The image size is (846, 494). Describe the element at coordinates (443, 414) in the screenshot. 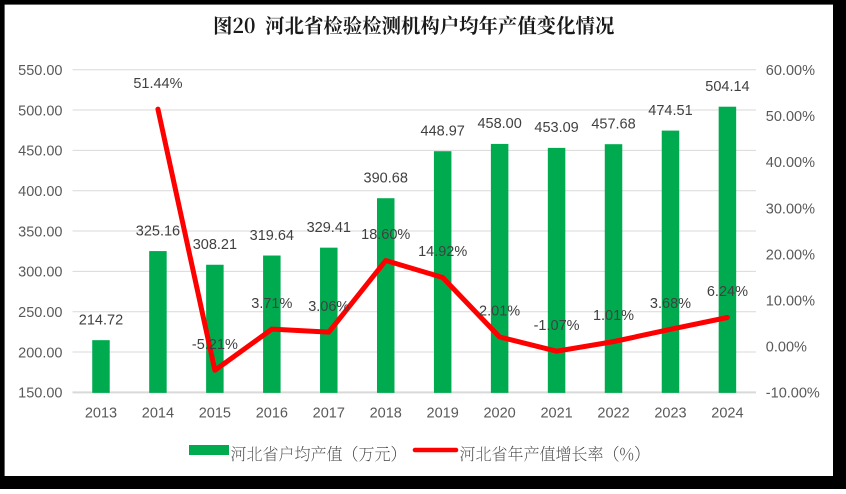

I see `svg-text: 2019` at that location.